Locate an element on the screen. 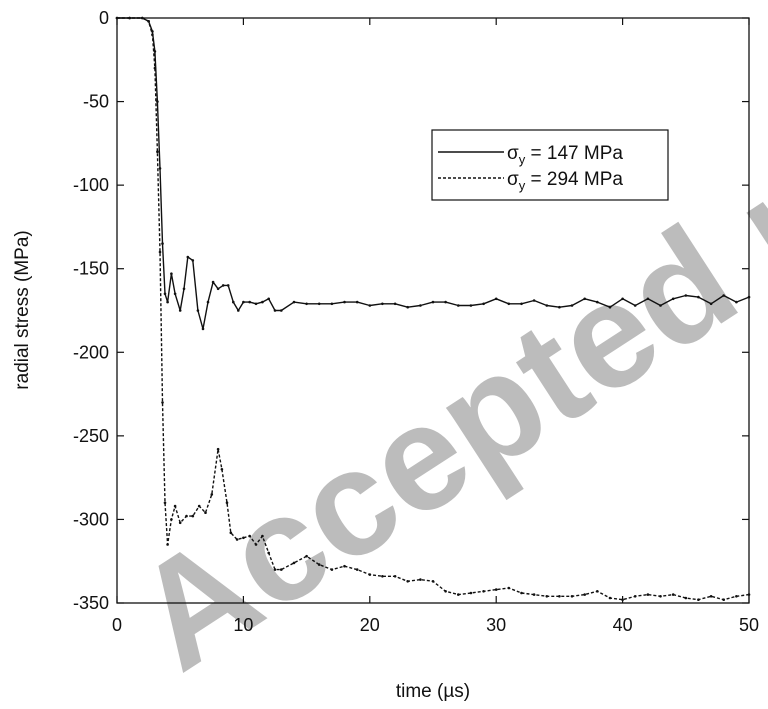  x-axis-title: time (µs) is located at coordinates (433, 691).